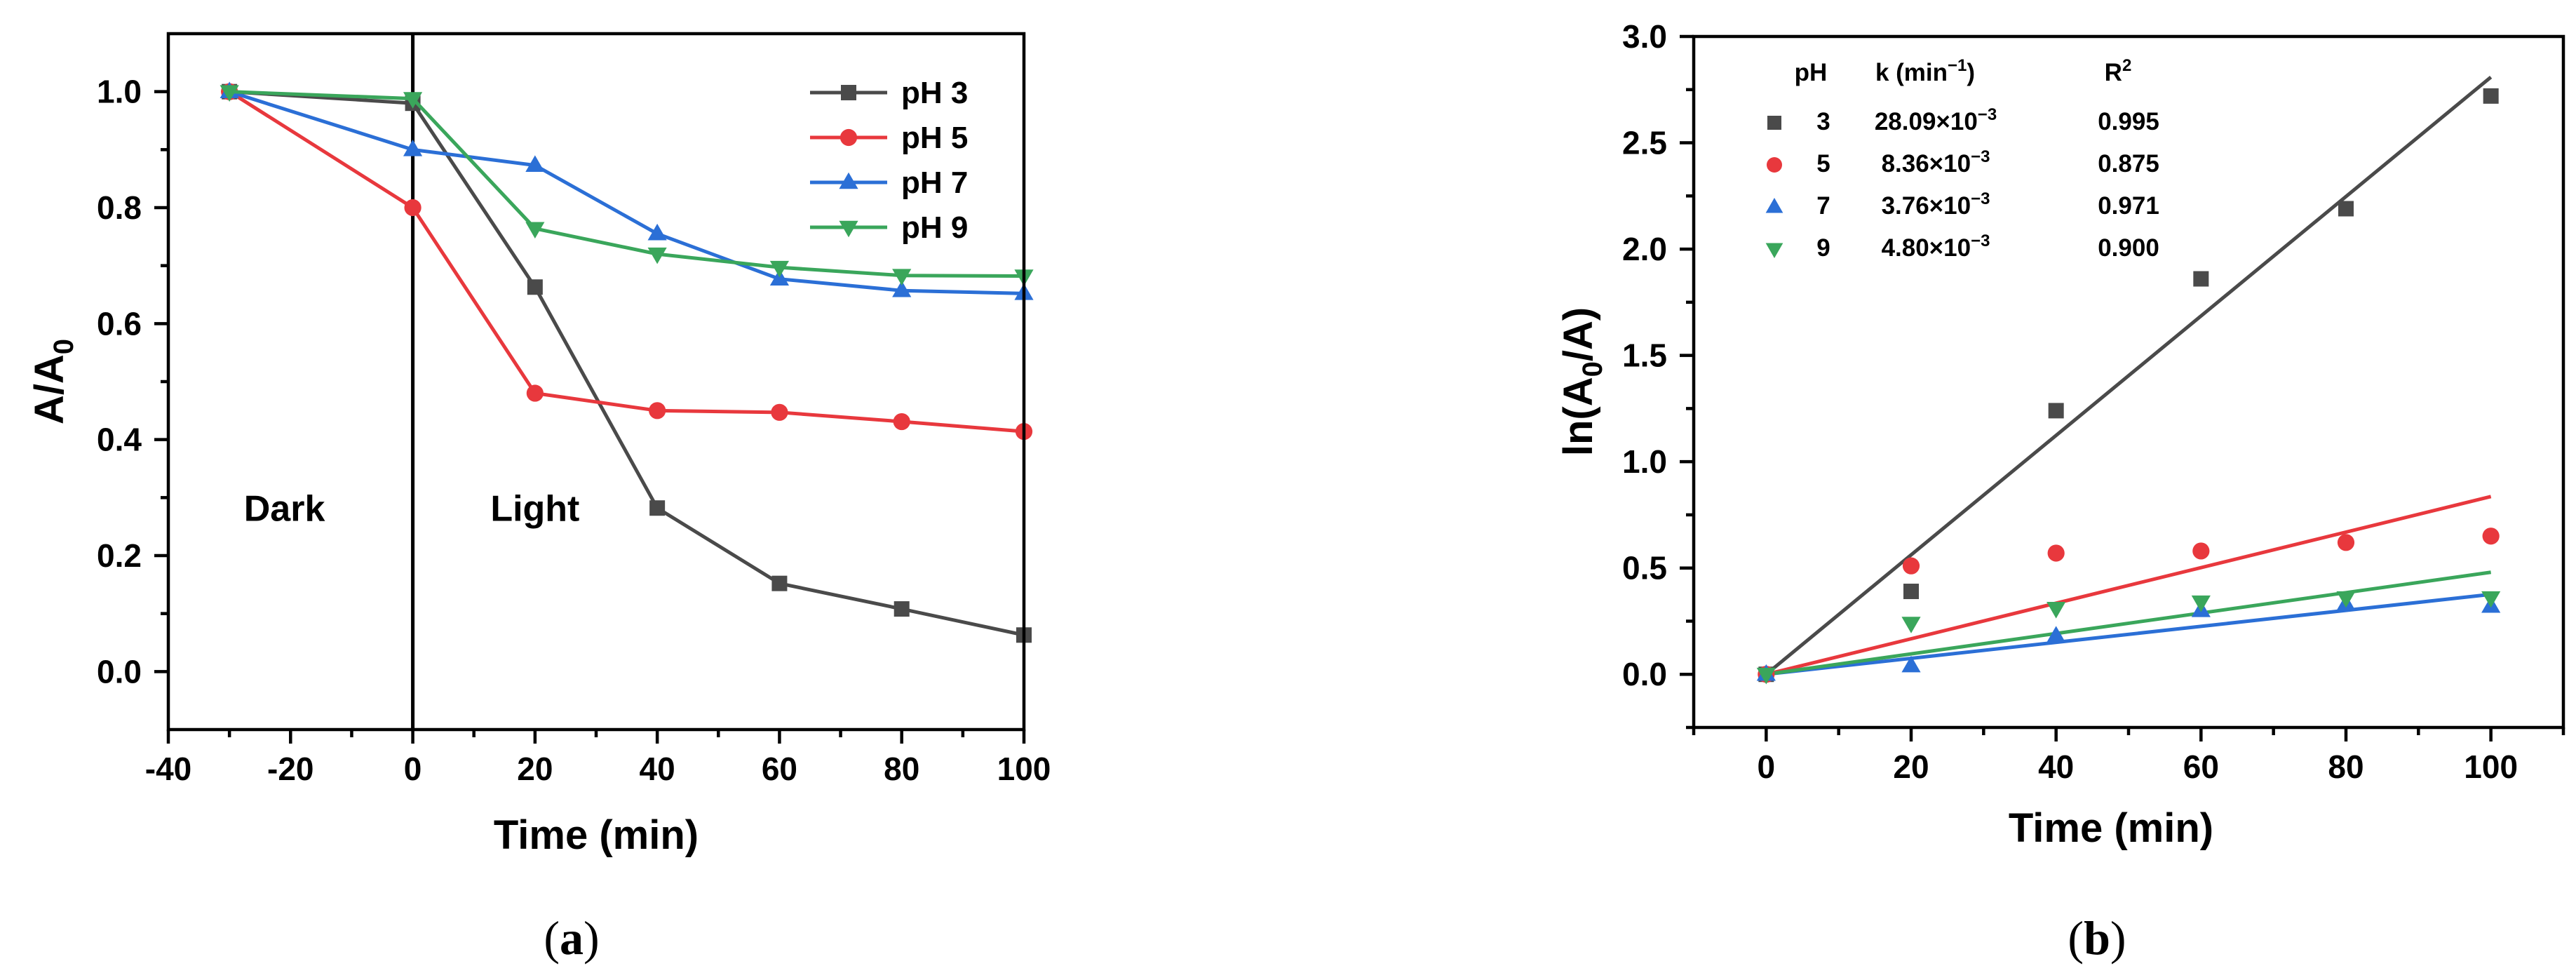 This screenshot has height=980, width=2576. Describe the element at coordinates (119, 324) in the screenshot. I see `chart-a-y-tick-label: 0.6` at that location.